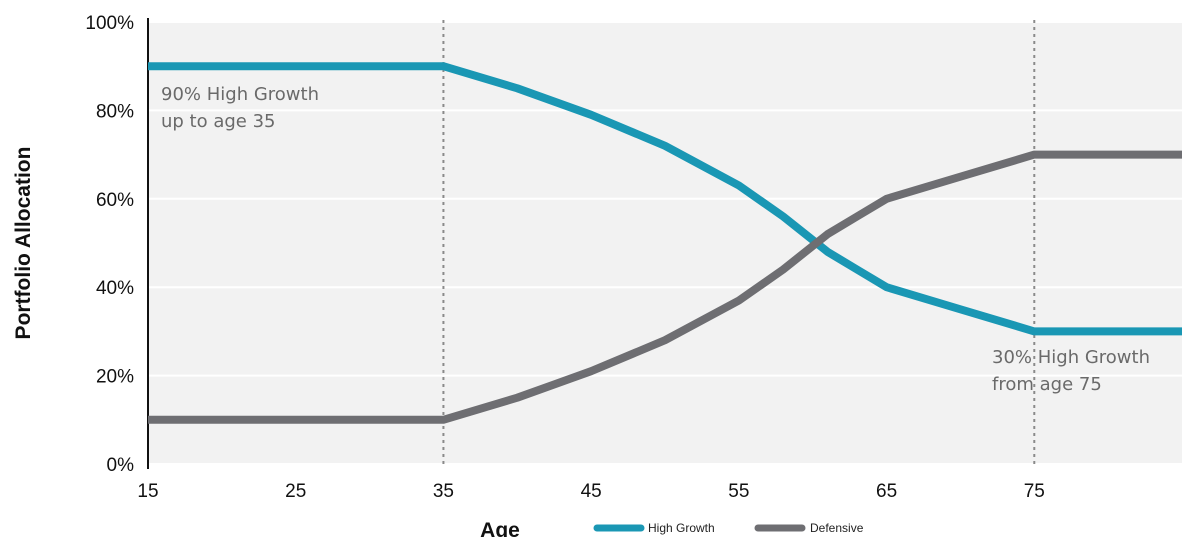  Describe the element at coordinates (109, 244) in the screenshot. I see `y-tick-labels: 0% 20% 40% 60% 80% 100%` at that location.